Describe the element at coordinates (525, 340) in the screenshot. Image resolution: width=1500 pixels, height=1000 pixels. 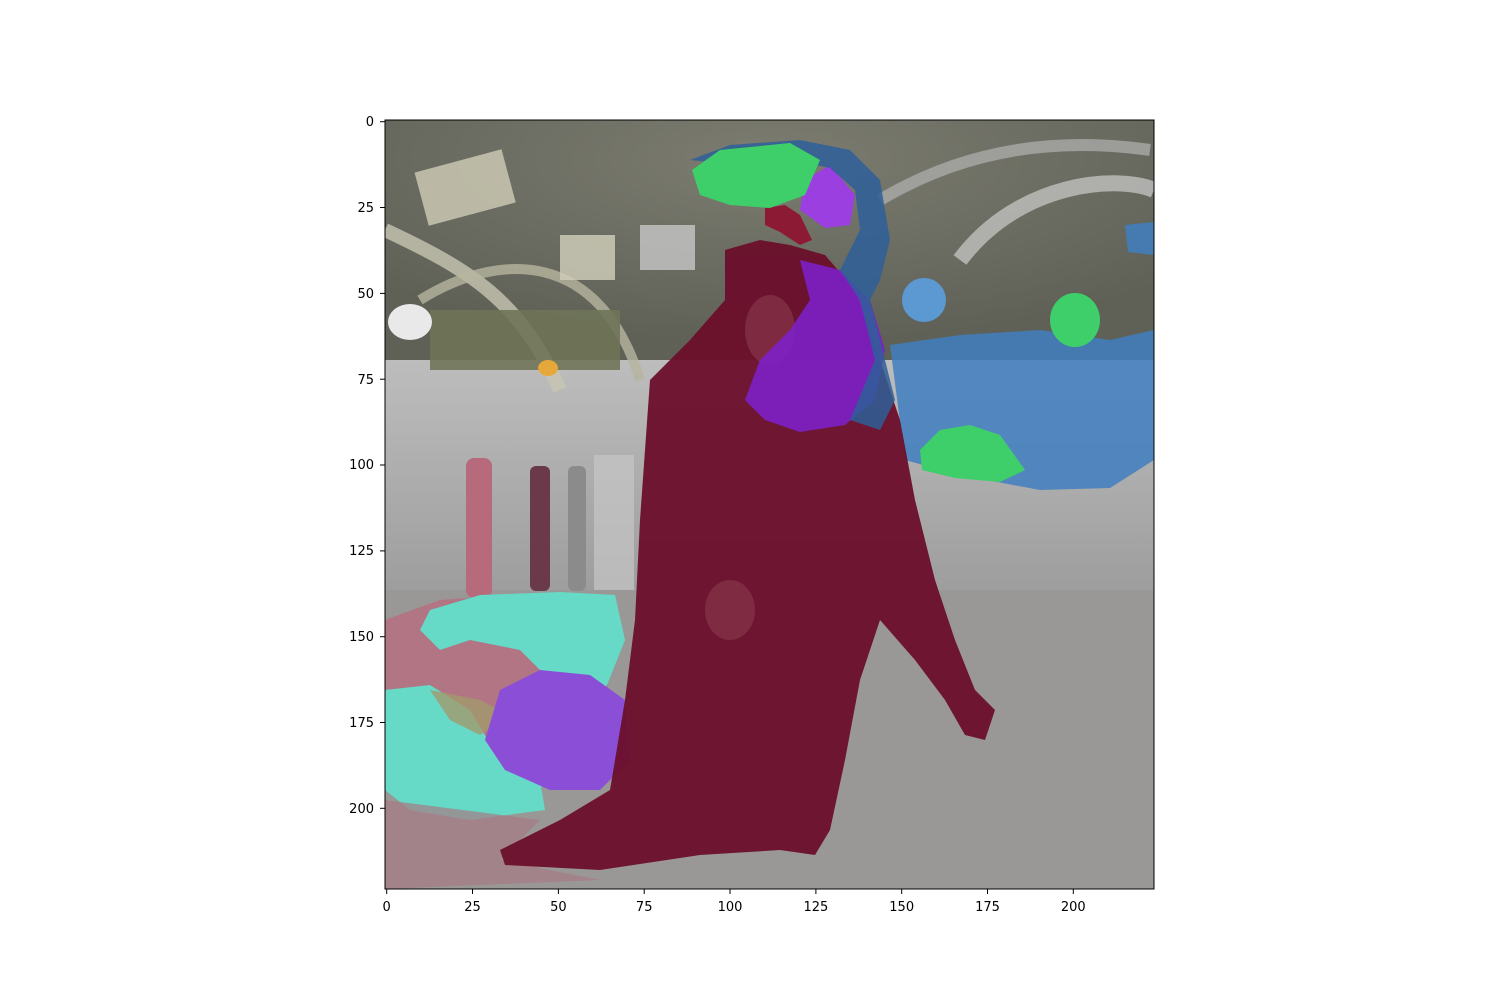
I see `ceiling-grid` at that location.